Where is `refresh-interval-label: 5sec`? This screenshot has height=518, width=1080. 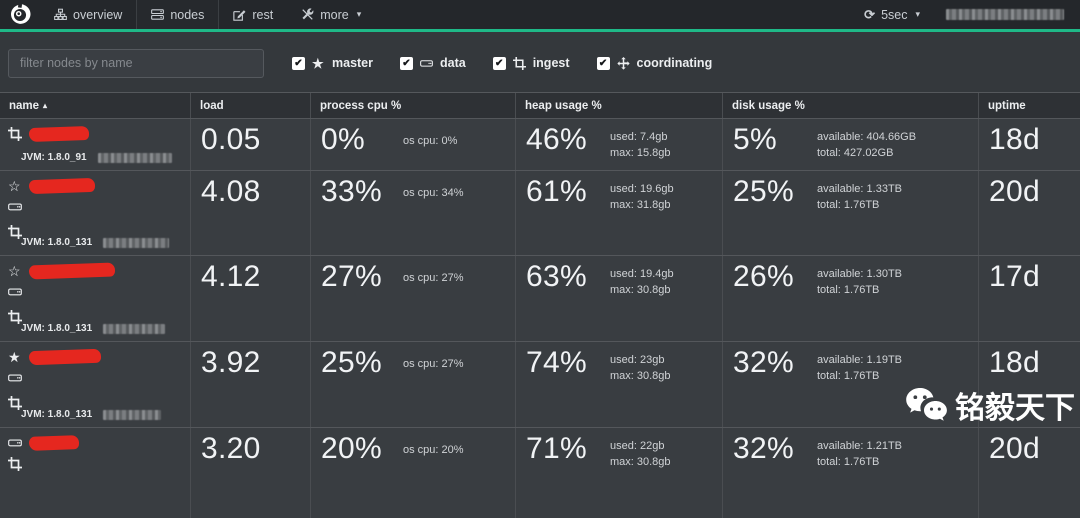
refresh-interval-label: 5sec is located at coordinates (894, 14).